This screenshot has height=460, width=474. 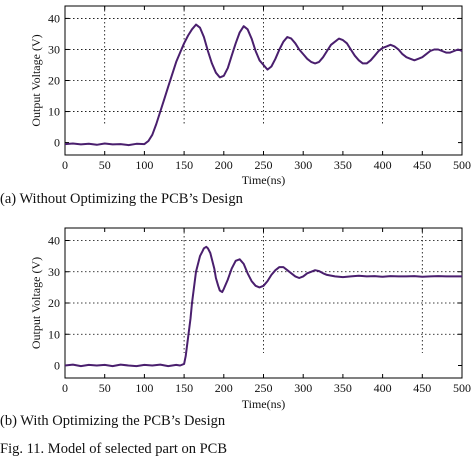 What do you see at coordinates (113, 421) in the screenshot?
I see `caption-b: (b) With Optimizing the PCB’s Design` at bounding box center [113, 421].